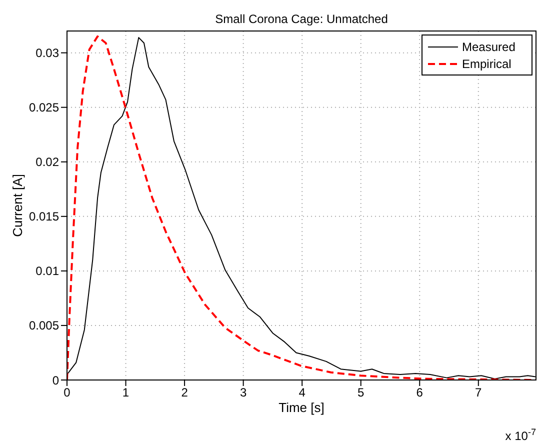 Image resolution: width=542 pixels, height=446 pixels. What do you see at coordinates (44, 325) in the screenshot?
I see `y-tick-label: 0.005` at bounding box center [44, 325].